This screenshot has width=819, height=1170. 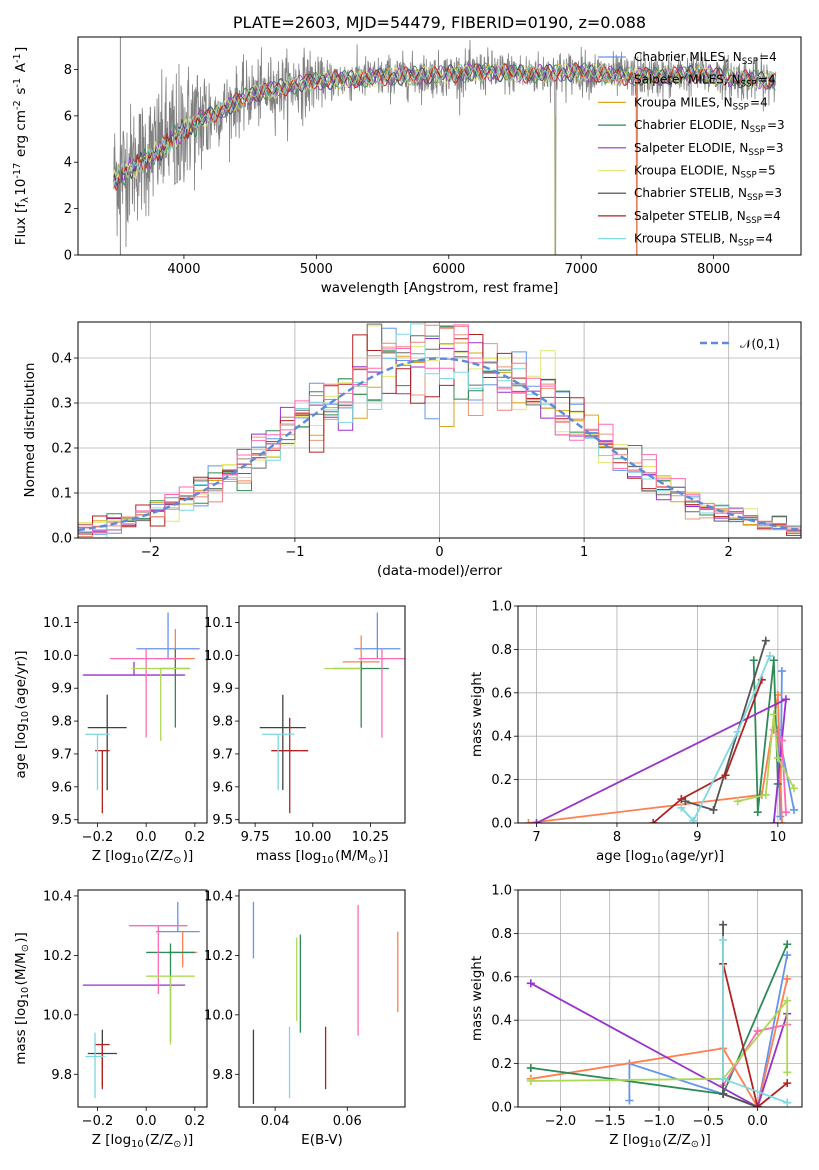 What do you see at coordinates (222, 754) in the screenshot?
I see `y-tick-label: 9.7` at bounding box center [222, 754].